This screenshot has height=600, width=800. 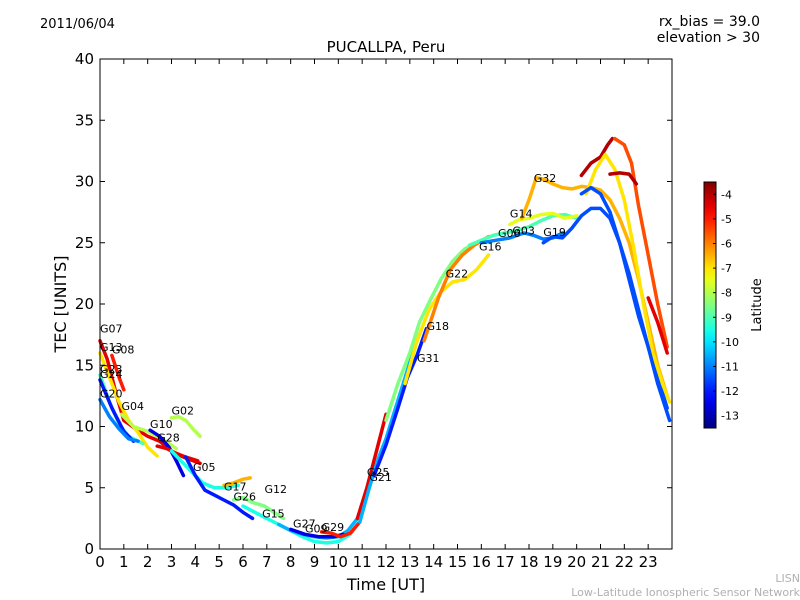 What do you see at coordinates (726, 219) in the screenshot?
I see `colorbar-tick-label: -5` at bounding box center [726, 219].